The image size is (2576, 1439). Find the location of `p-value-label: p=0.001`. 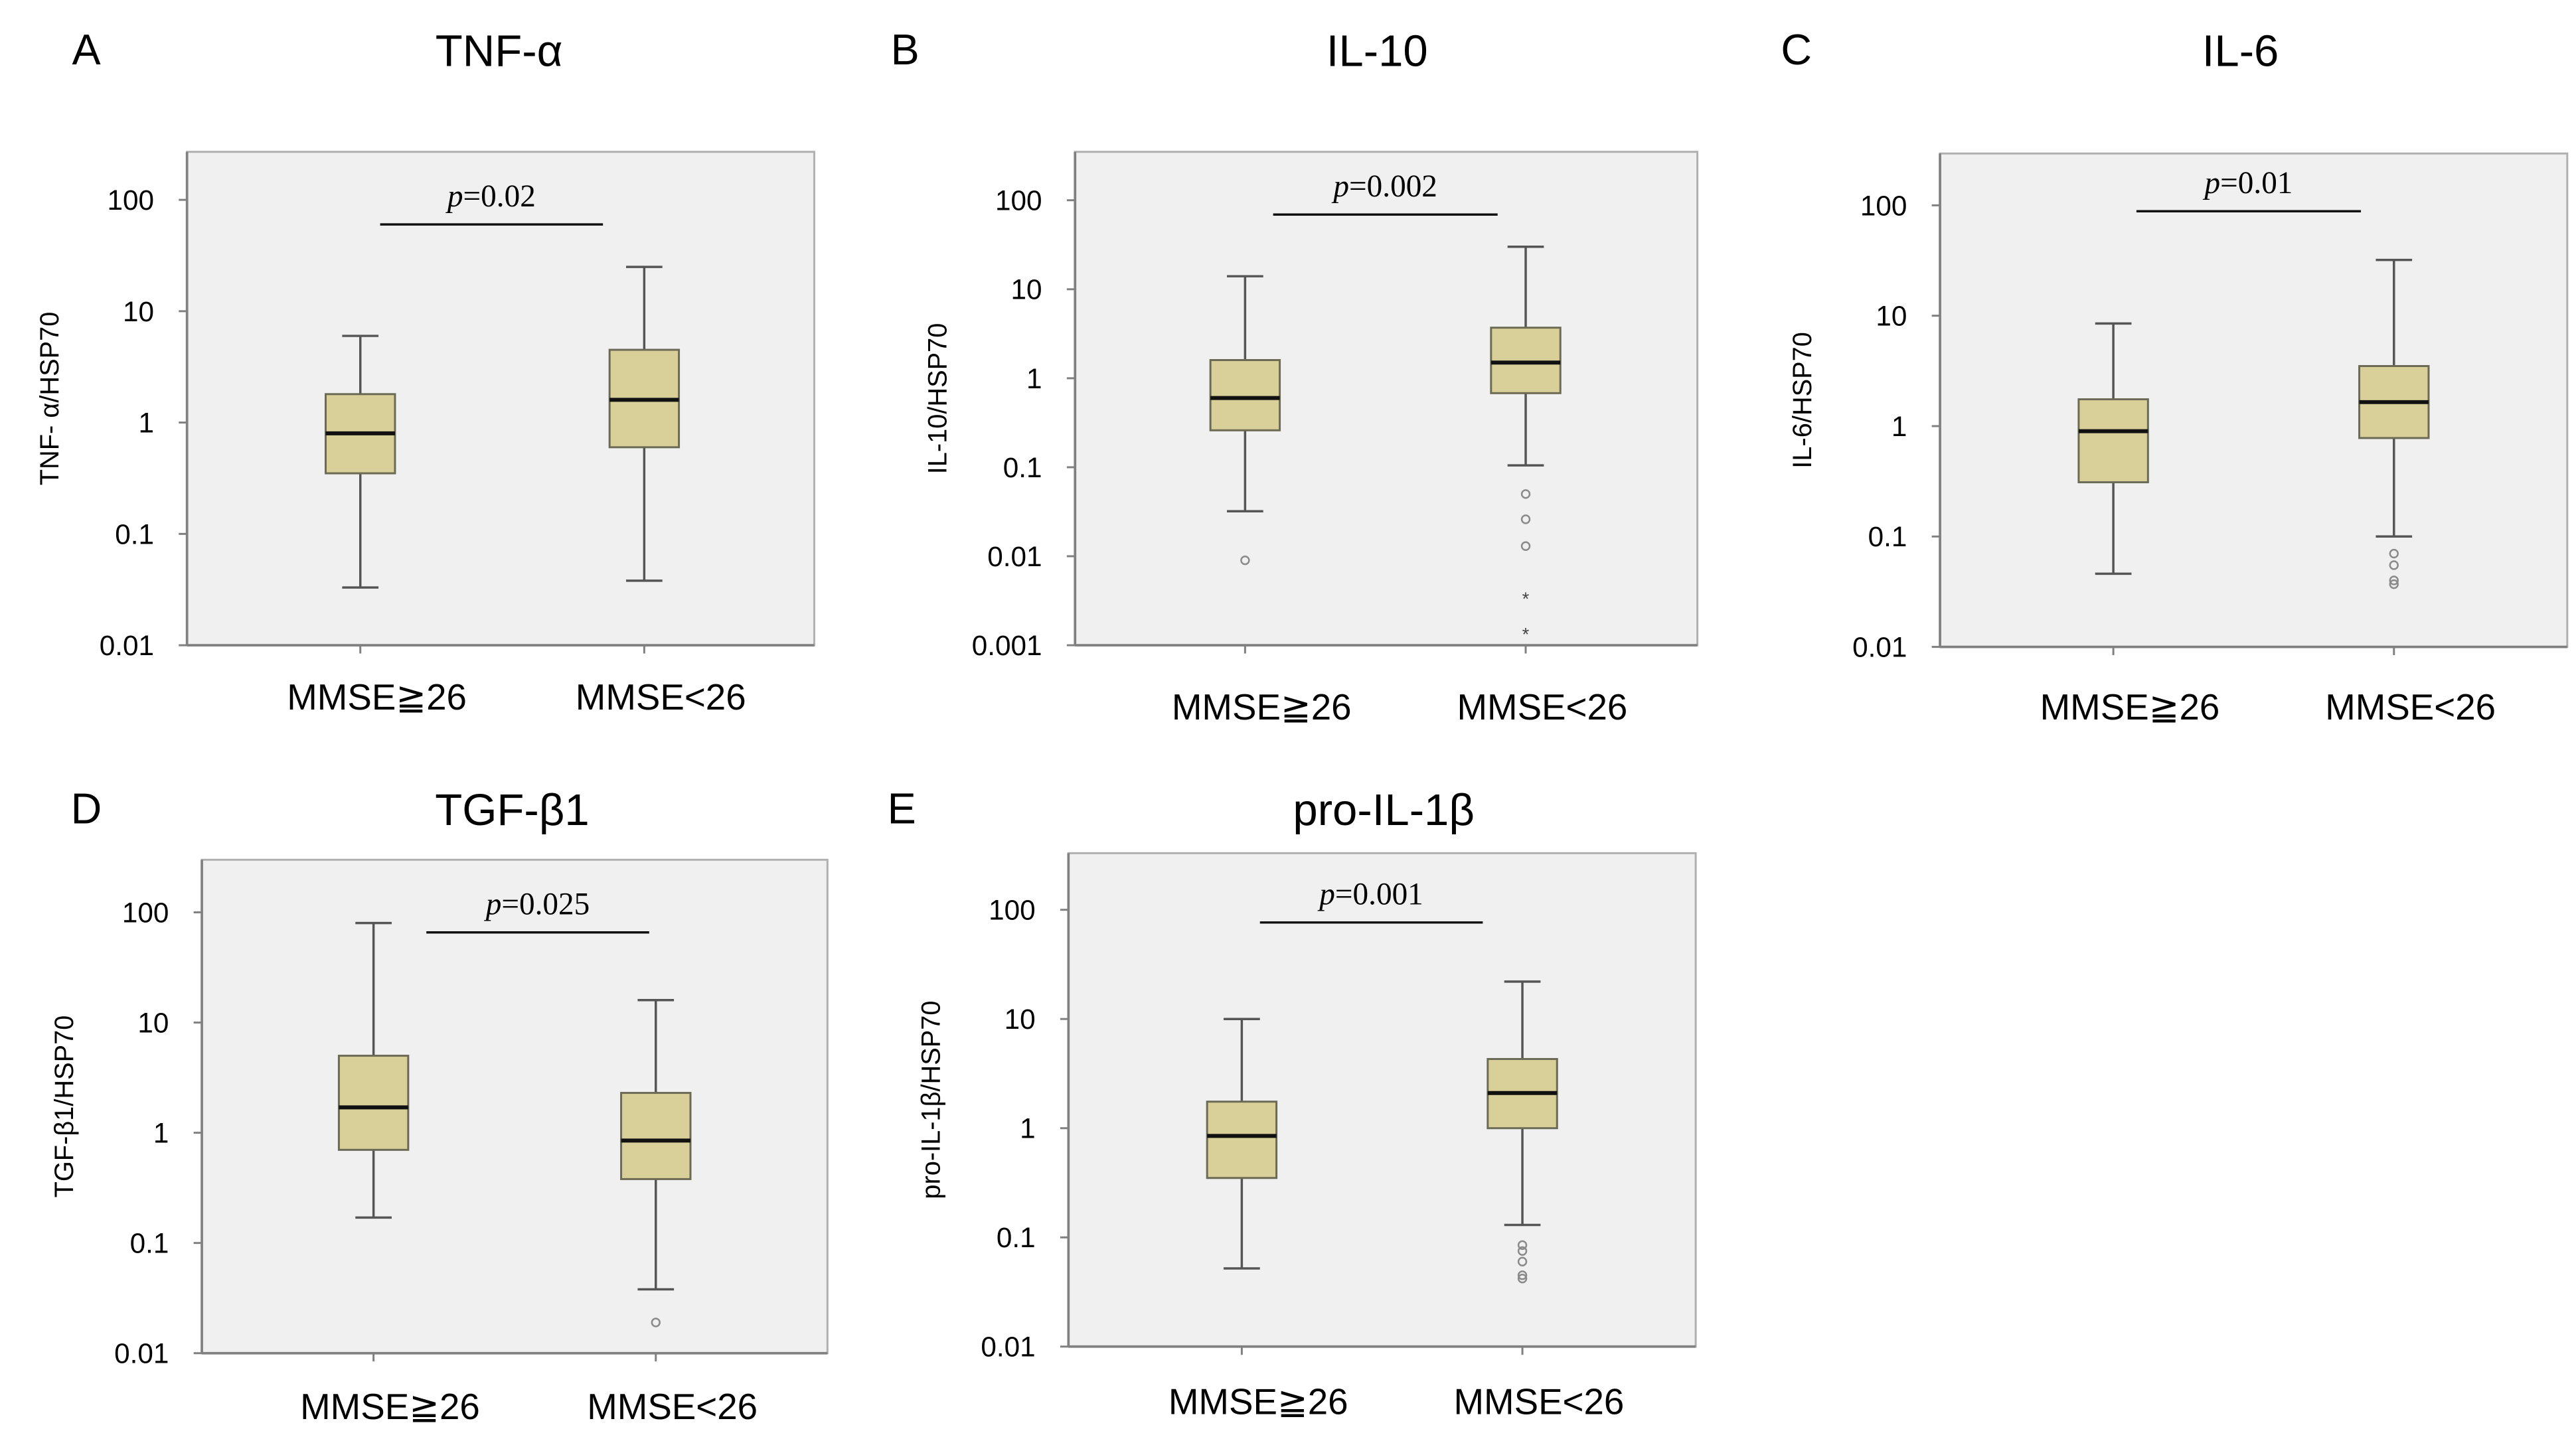

p-value-label: p=0.001 is located at coordinates (1370, 894).